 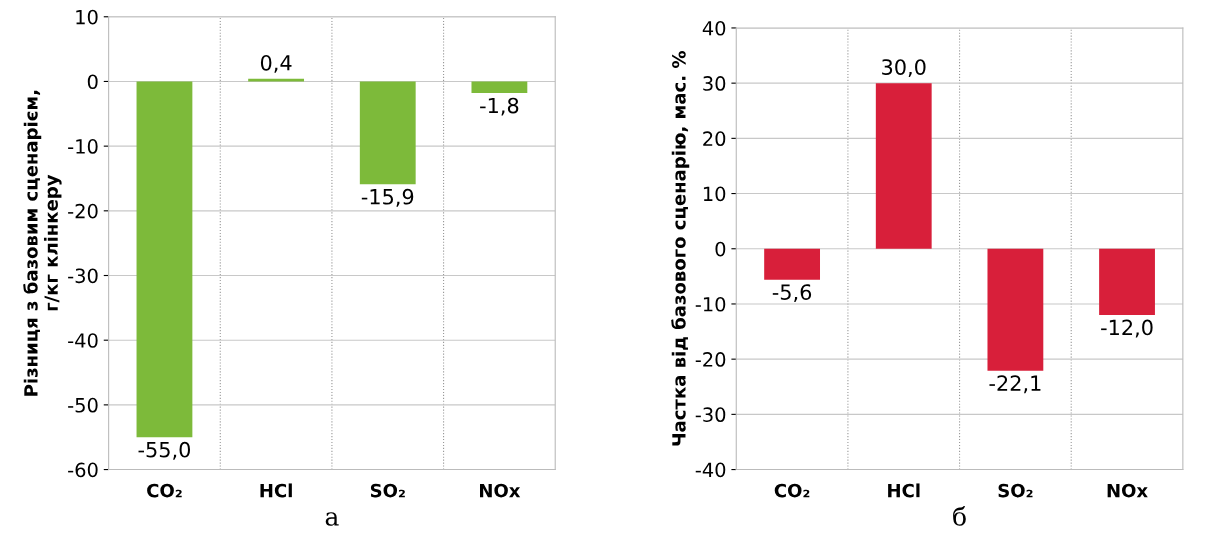 What do you see at coordinates (83, 470) in the screenshot?
I see `y-tick-label: -60` at bounding box center [83, 470].